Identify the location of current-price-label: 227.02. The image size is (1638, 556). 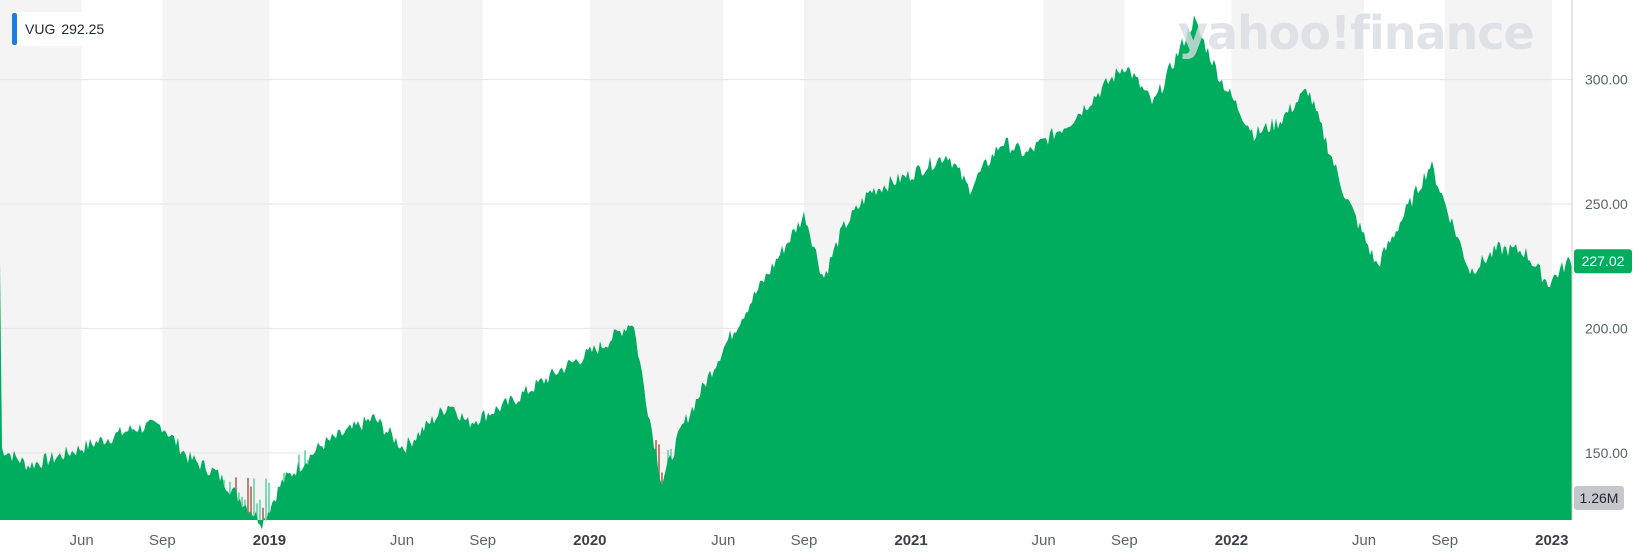
(1603, 261).